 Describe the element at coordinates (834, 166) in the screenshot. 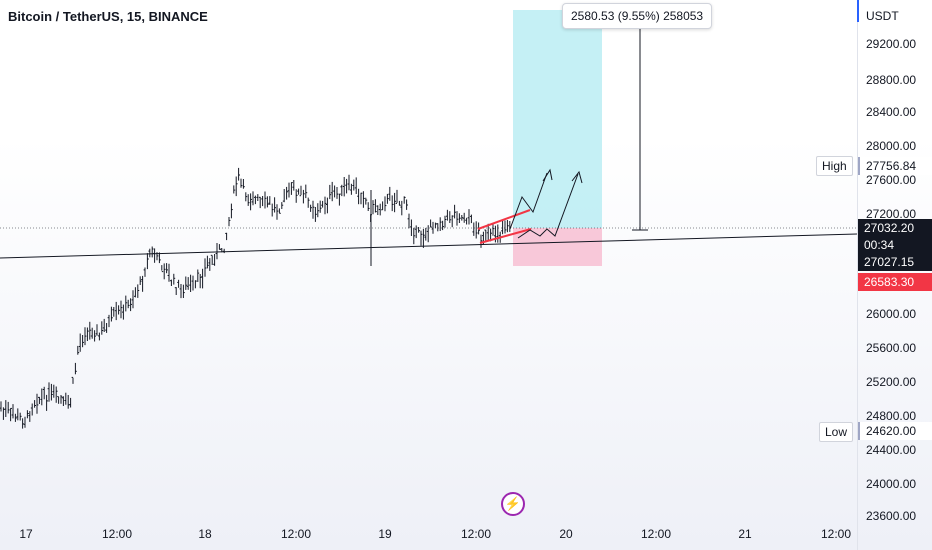

I see `high-label: High` at that location.